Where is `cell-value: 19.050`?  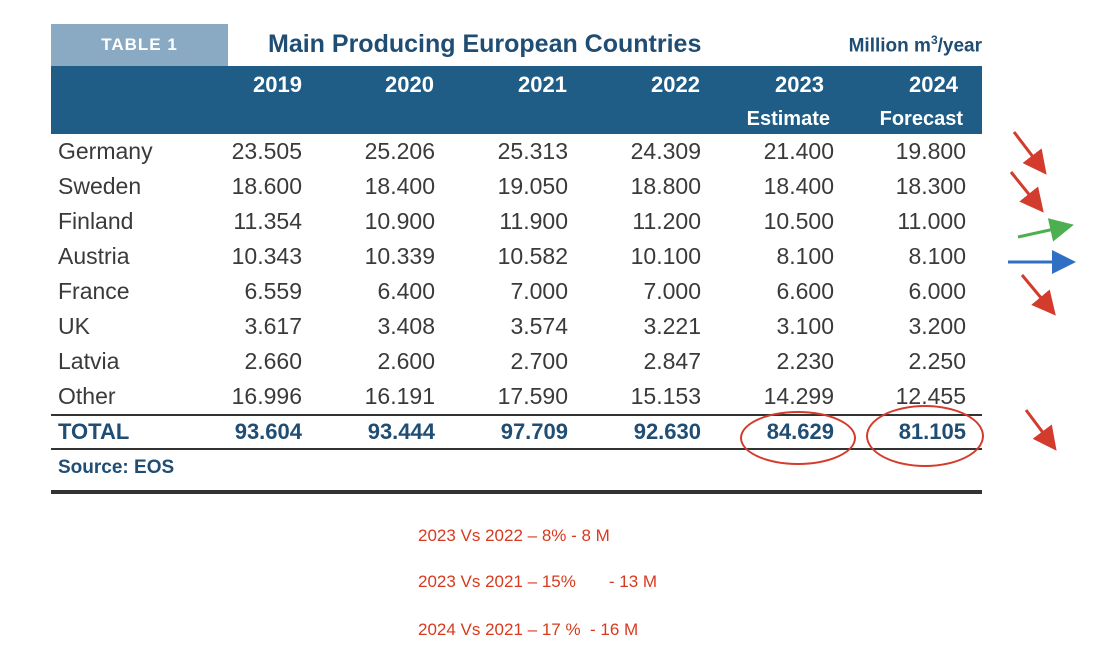 cell-value: 19.050 is located at coordinates (532, 186).